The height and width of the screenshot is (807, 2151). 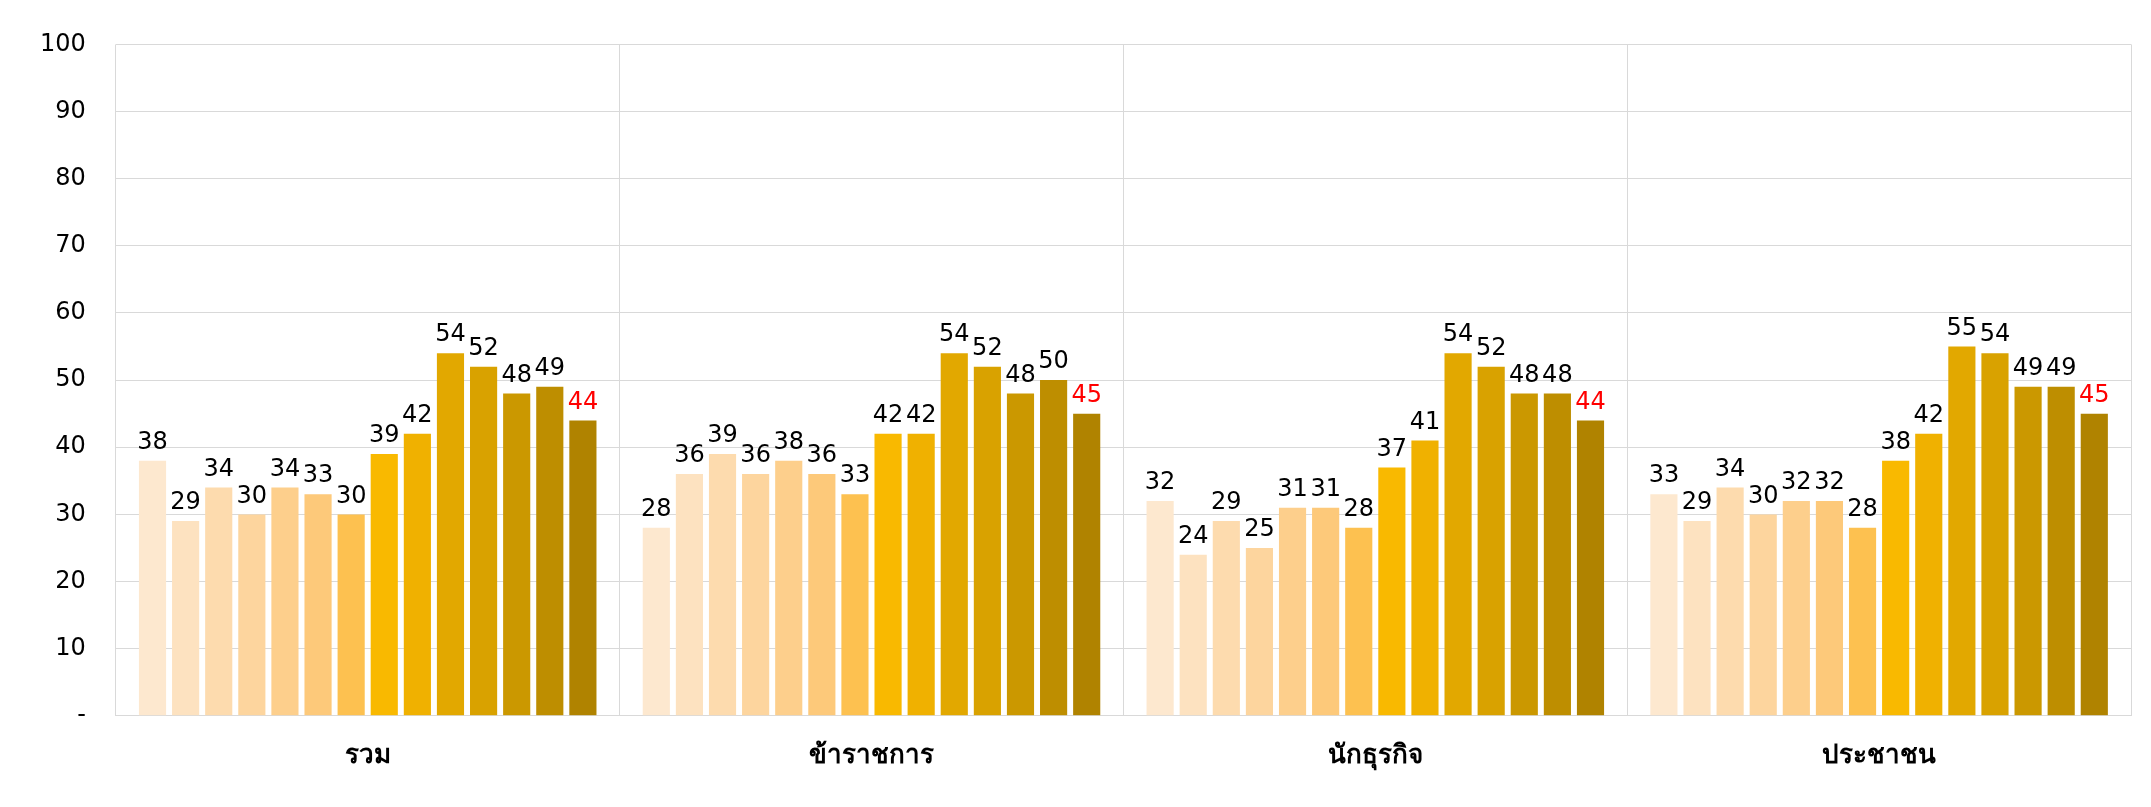 I want to click on y-tick-label: 90, so click(x=70, y=109).